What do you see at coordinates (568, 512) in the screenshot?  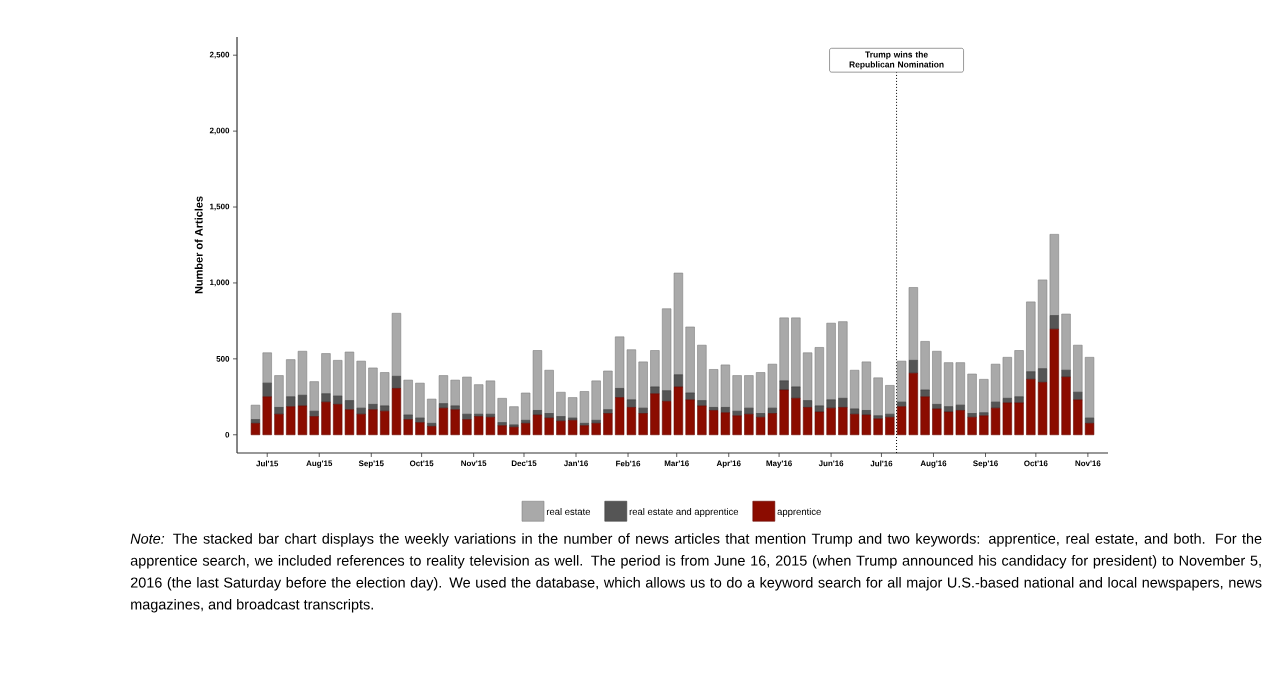 I see `legend-label: real estate` at bounding box center [568, 512].